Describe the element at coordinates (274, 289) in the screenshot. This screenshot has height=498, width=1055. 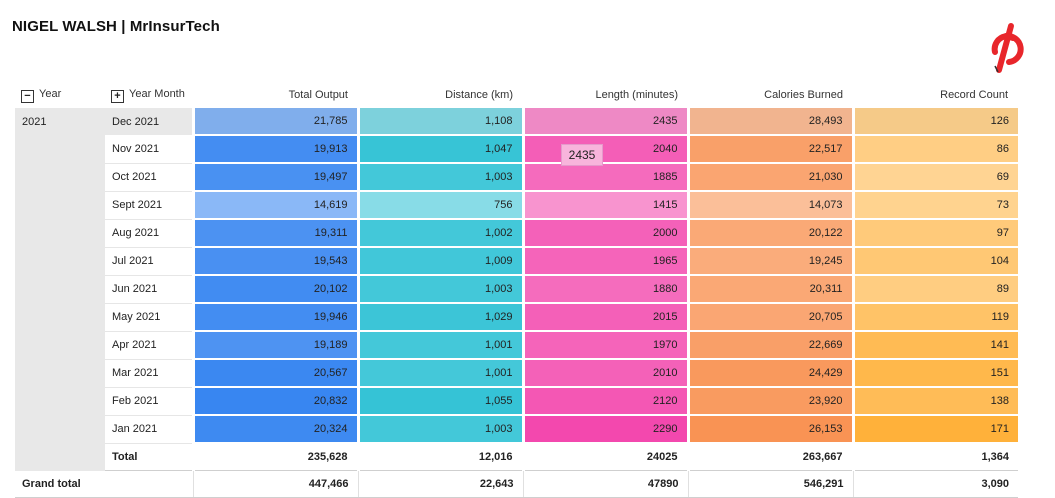
I see `metric-cell-total-output: 20,102` at that location.